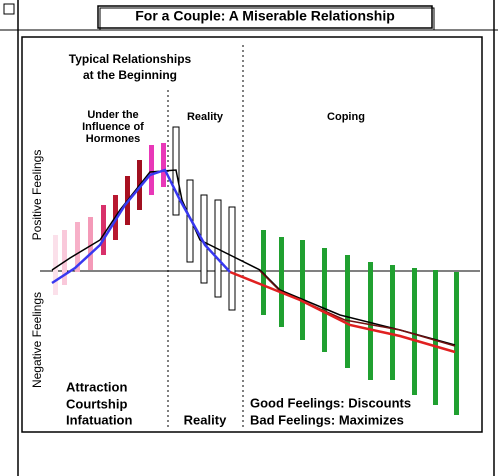 Image resolution: width=498 pixels, height=476 pixels. I want to click on title: For a Couple: A Miserable Relationship, so click(265, 16).